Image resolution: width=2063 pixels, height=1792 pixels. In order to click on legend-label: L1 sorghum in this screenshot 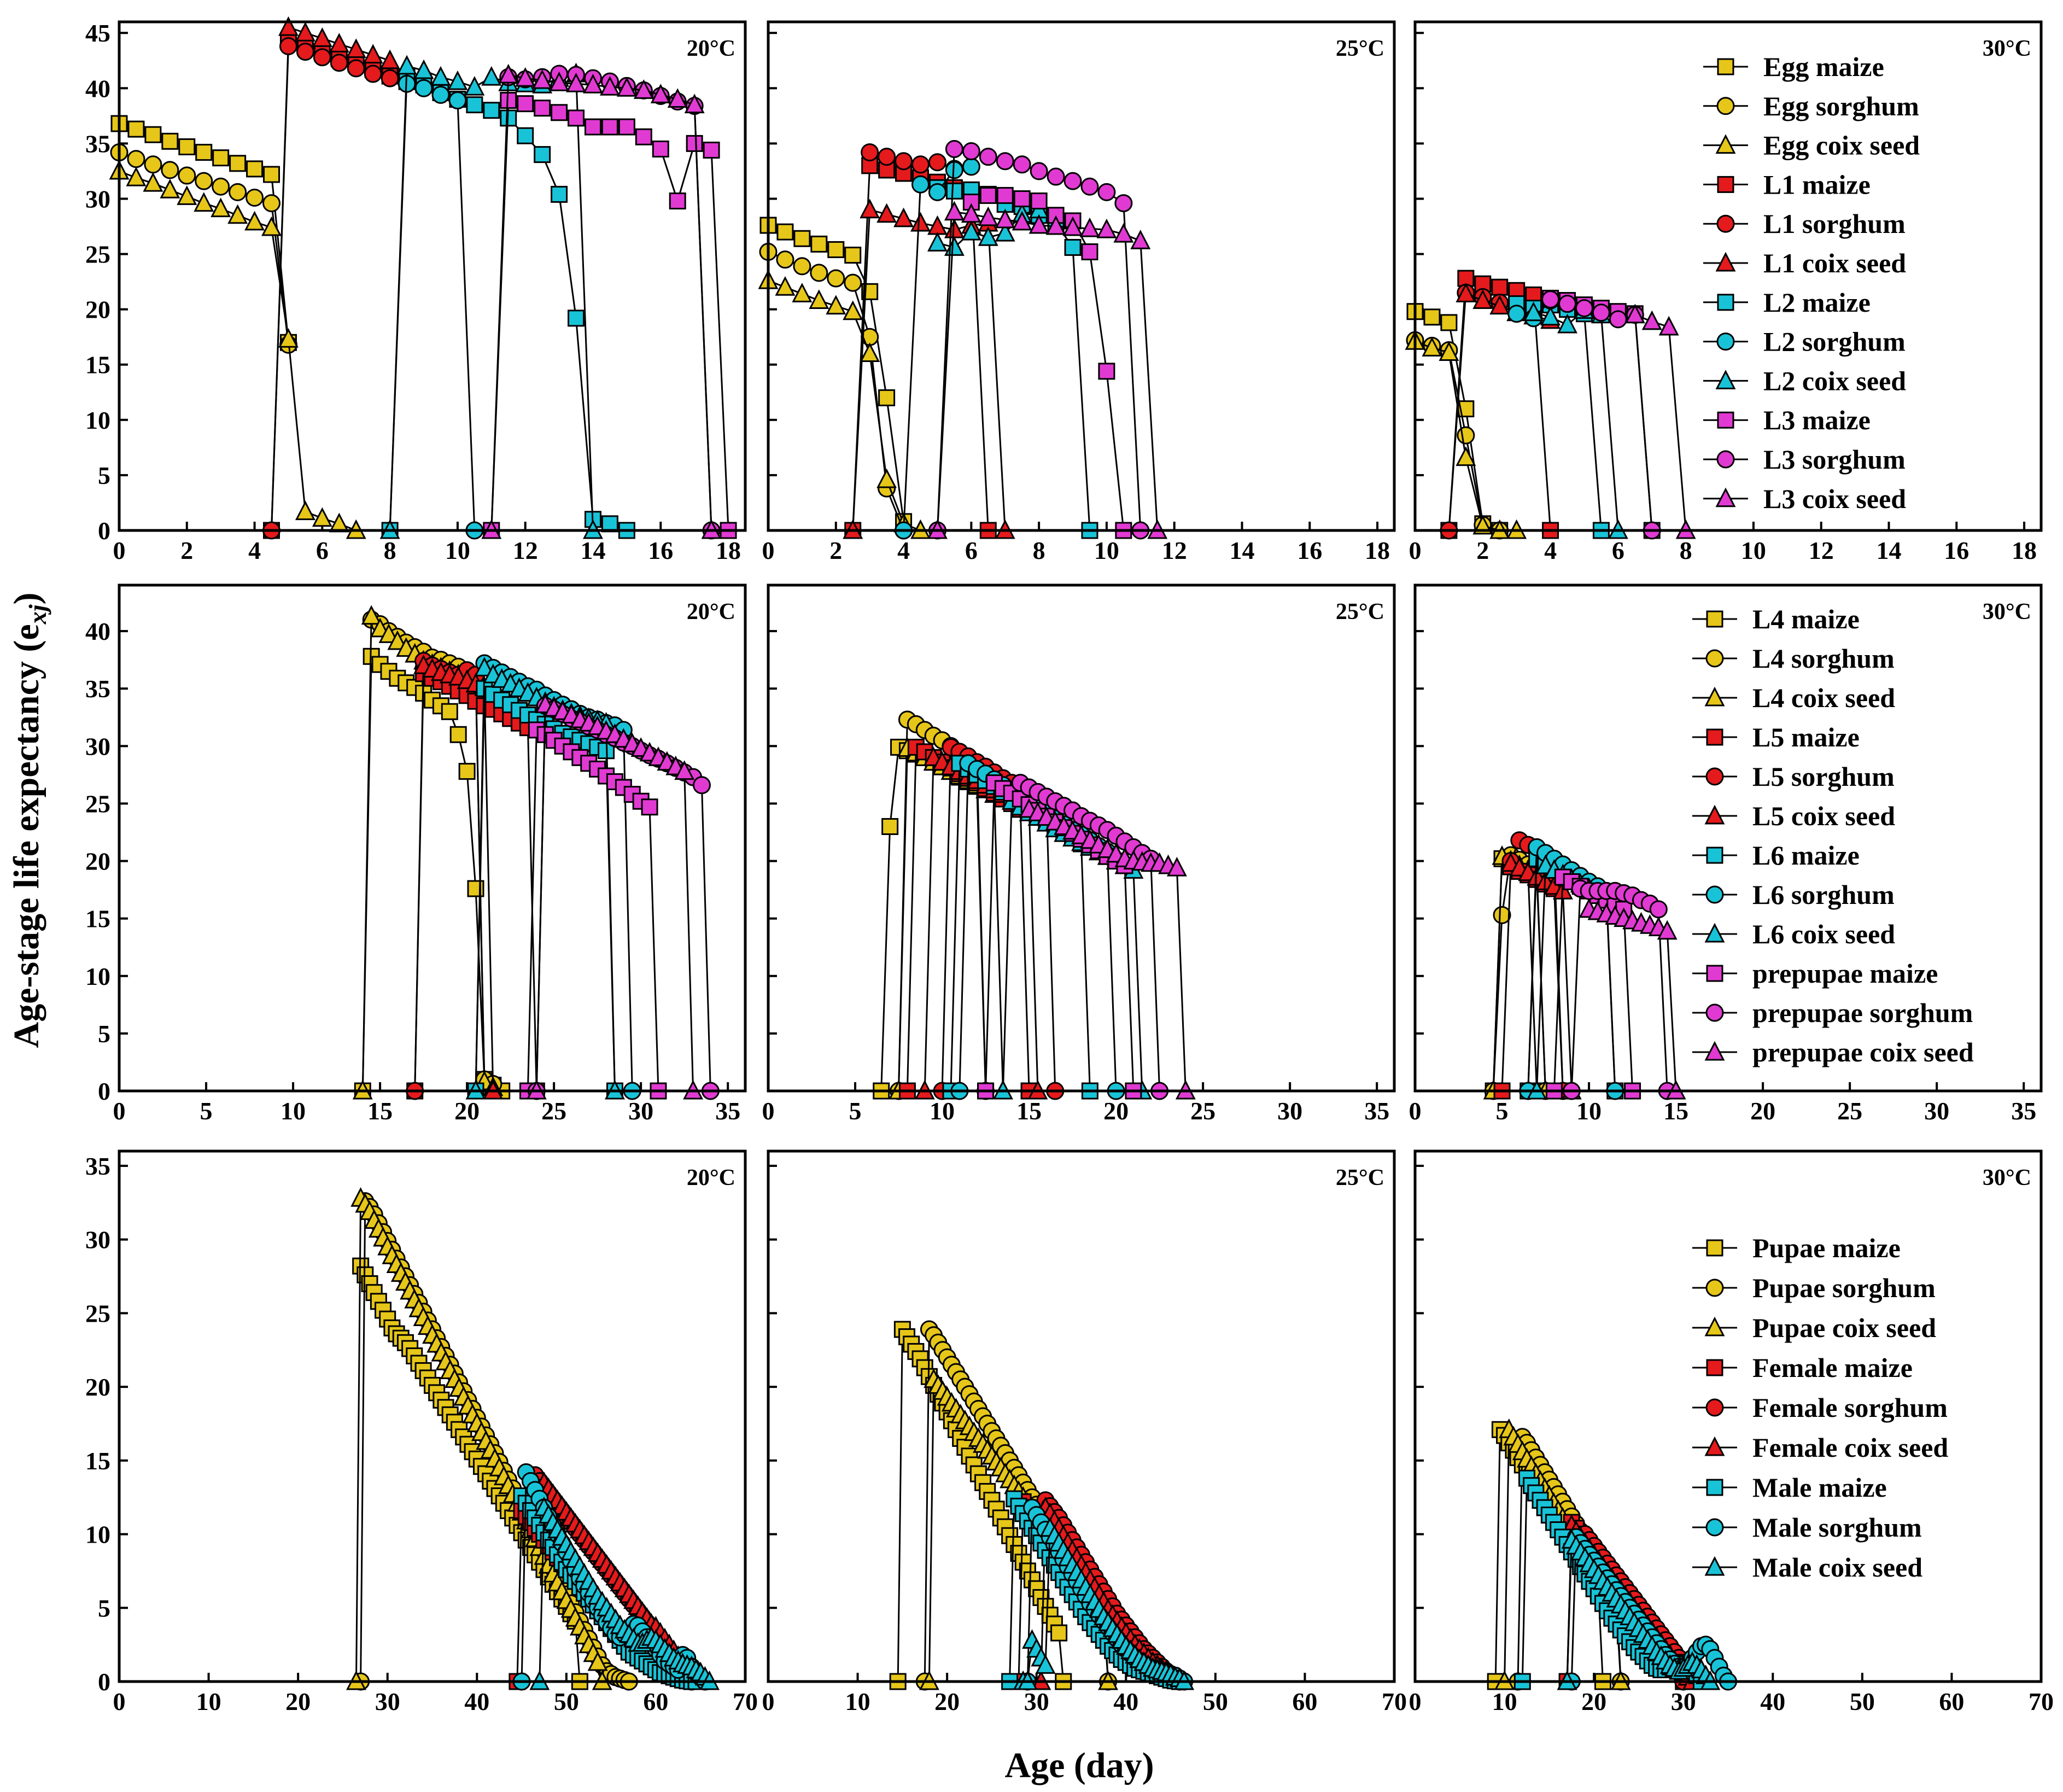, I will do `click(1835, 224)`.